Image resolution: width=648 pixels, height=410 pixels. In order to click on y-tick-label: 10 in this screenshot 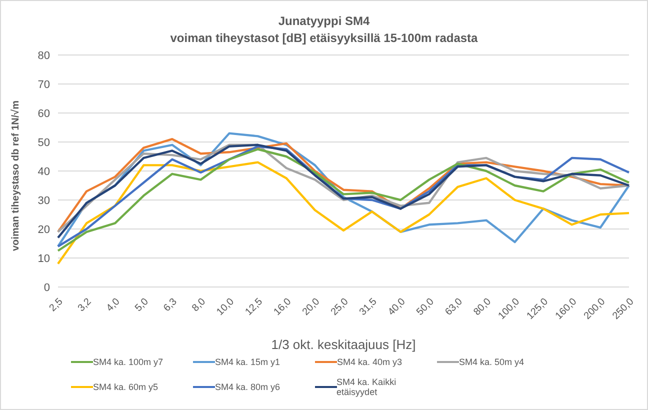, I will do `click(44, 258)`.